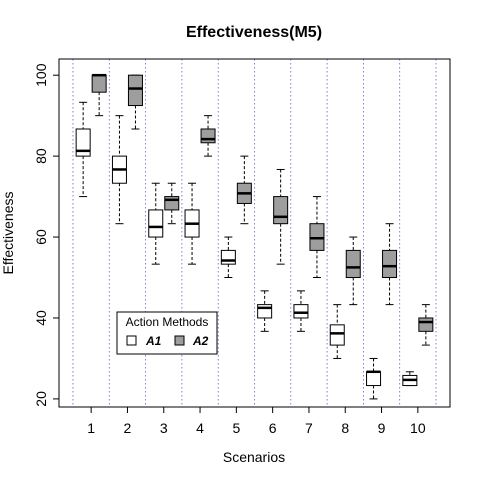 This screenshot has width=480, height=480. What do you see at coordinates (418, 428) in the screenshot?
I see `x-tick-label: 10` at bounding box center [418, 428].